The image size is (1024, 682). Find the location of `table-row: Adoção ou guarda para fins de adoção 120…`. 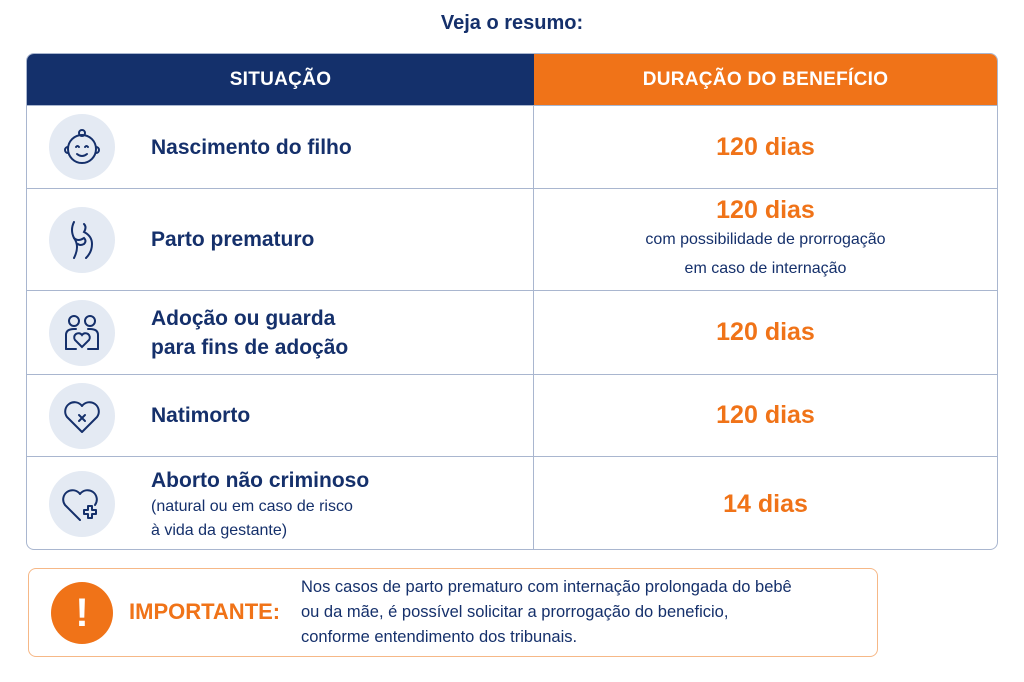

table-row: Adoção ou guarda para fins de adoção 120… is located at coordinates (512, 332).